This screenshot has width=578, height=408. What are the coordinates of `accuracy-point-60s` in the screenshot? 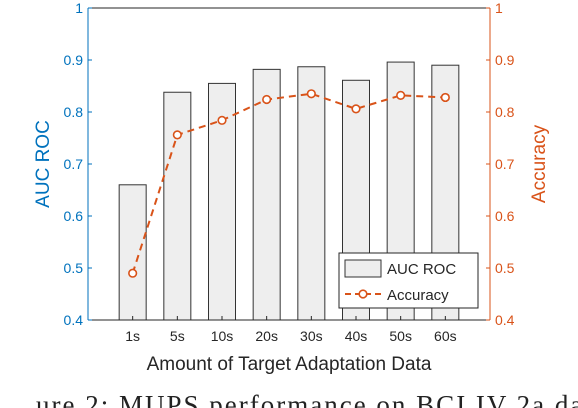 It's located at (445, 97).